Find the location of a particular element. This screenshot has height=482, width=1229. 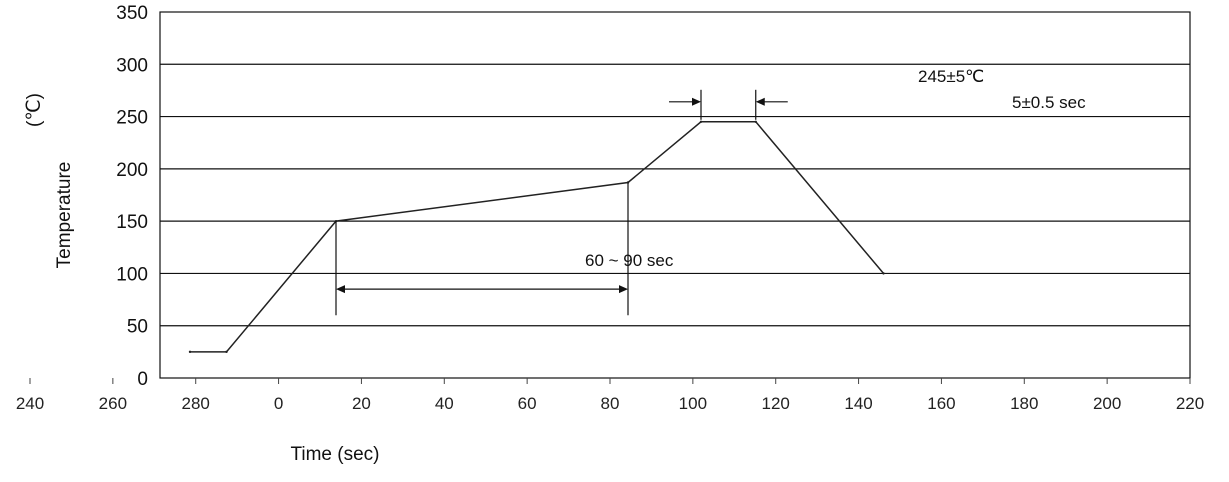

x-tick-label: 180 is located at coordinates (1024, 403).